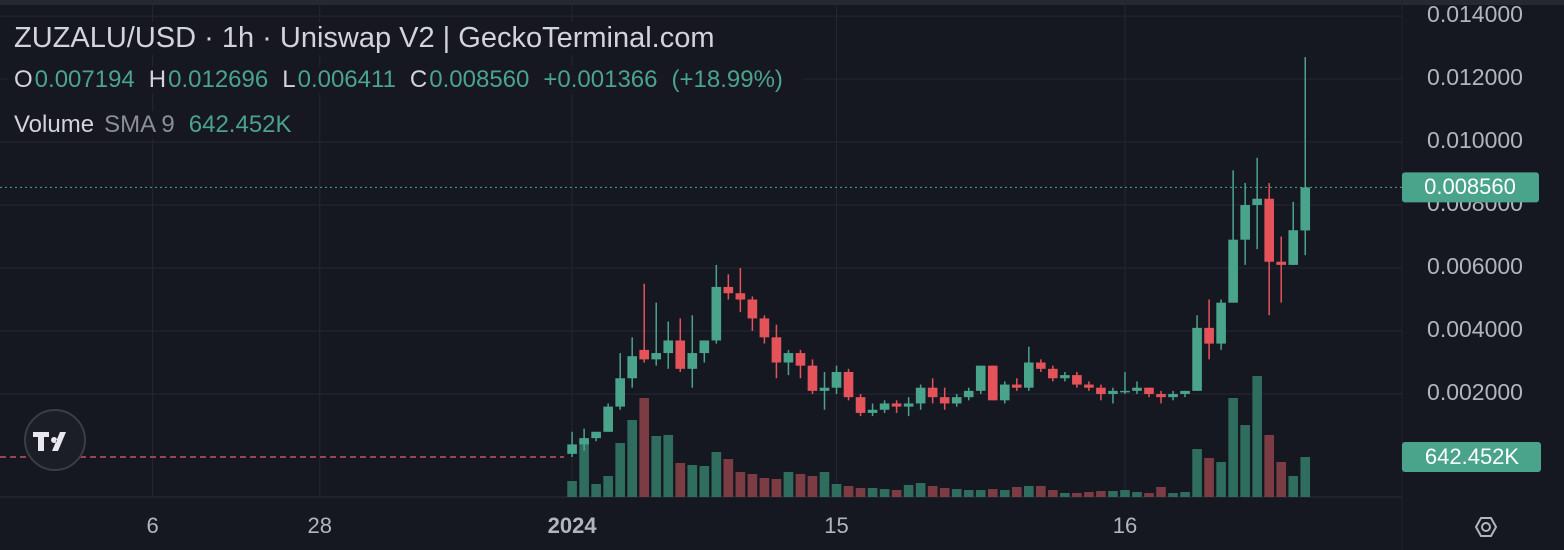 This screenshot has height=550, width=1564. I want to click on x-tick-label: 2024, so click(573, 525).